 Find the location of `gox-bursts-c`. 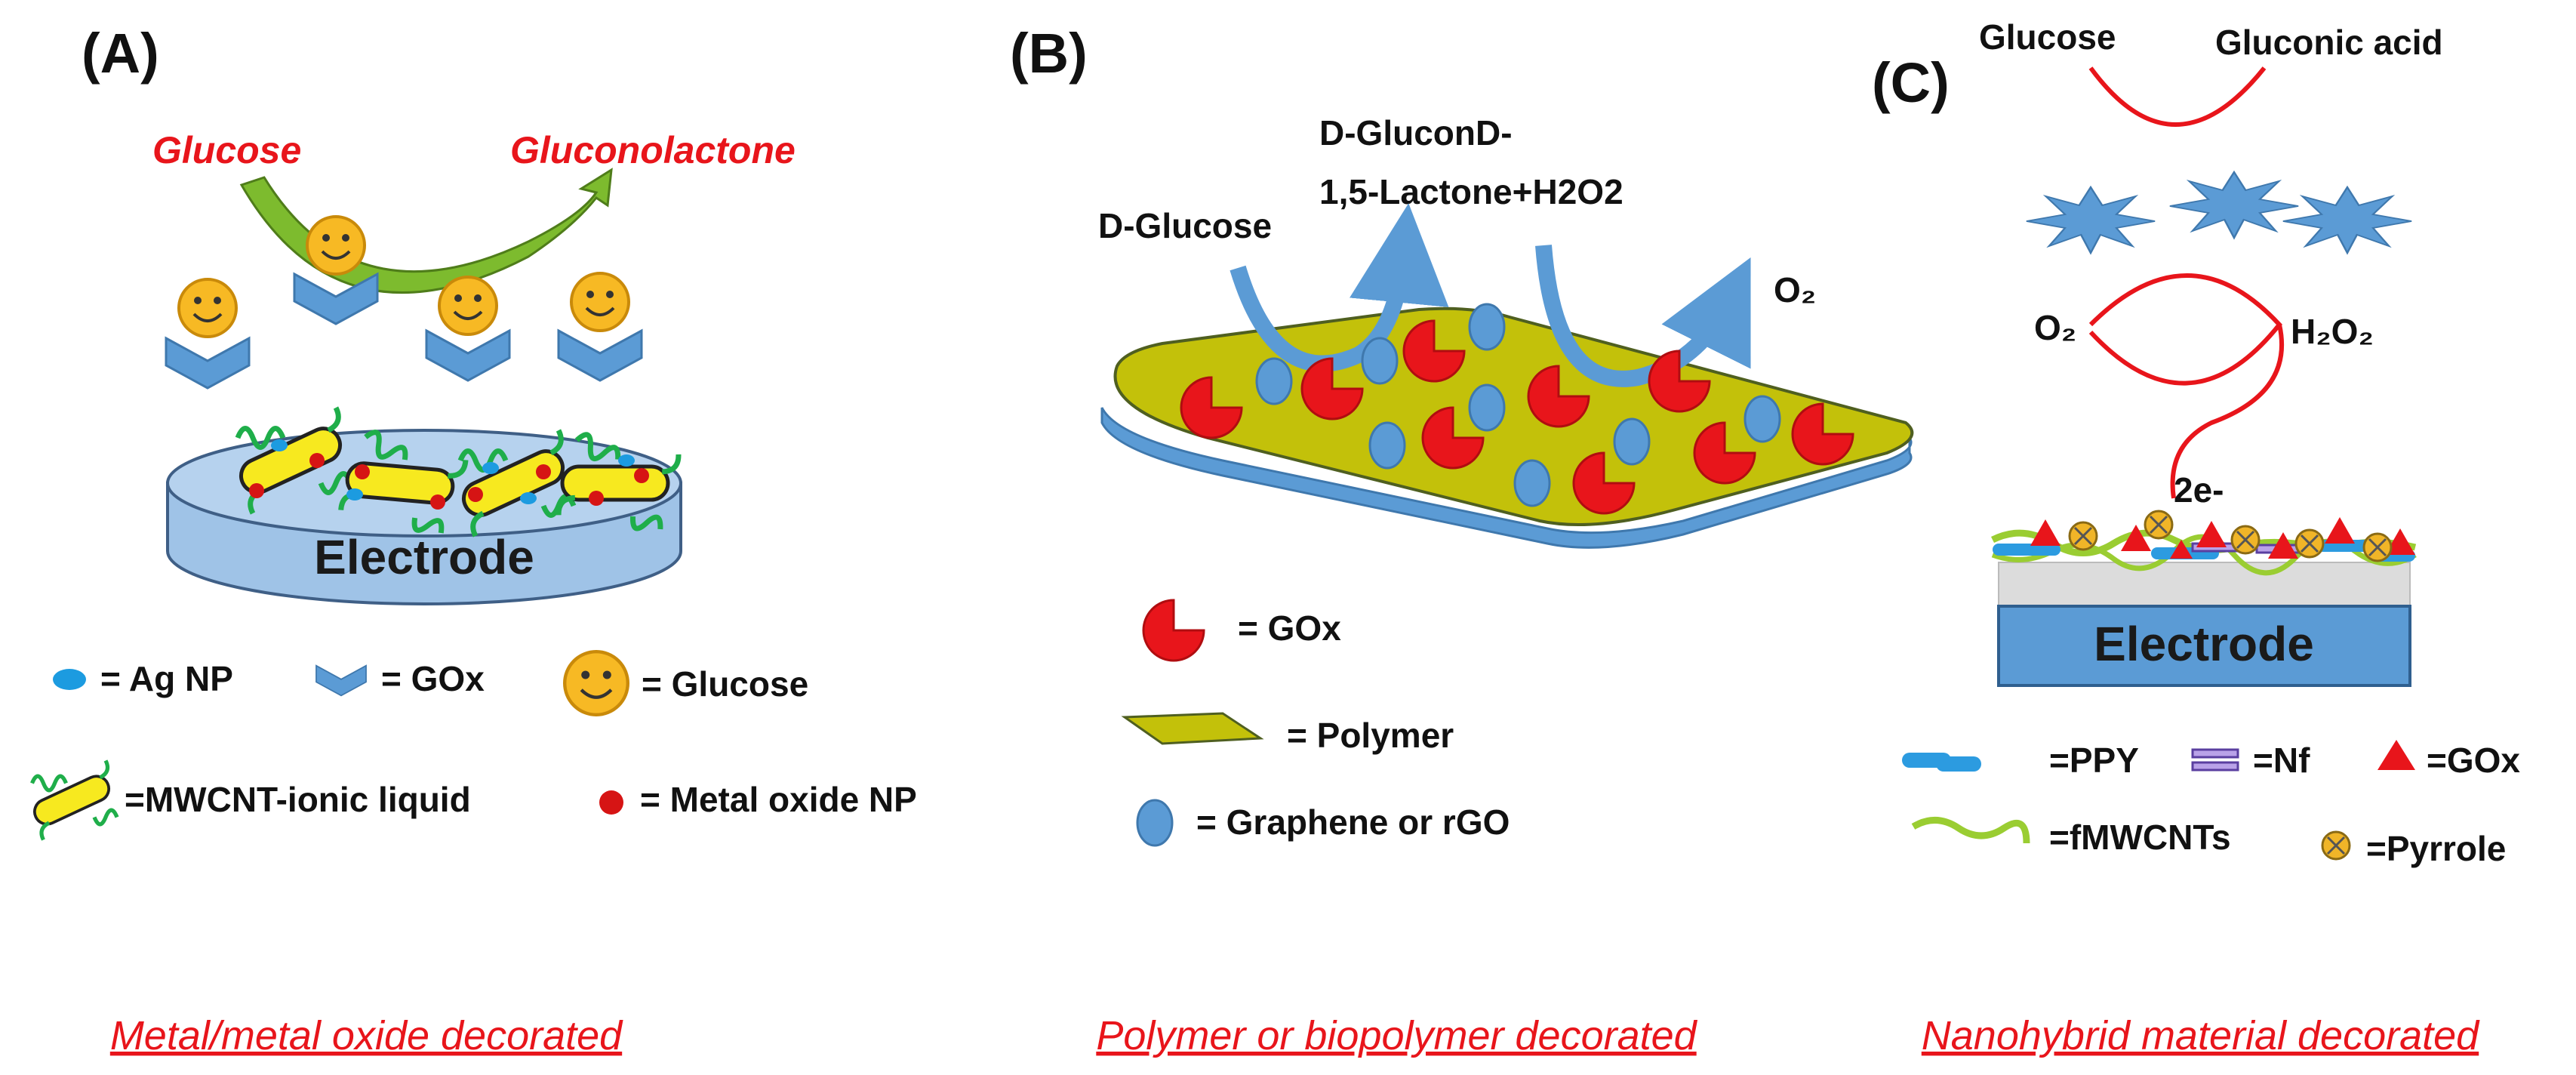

gox-bursts-c is located at coordinates (2219, 213).